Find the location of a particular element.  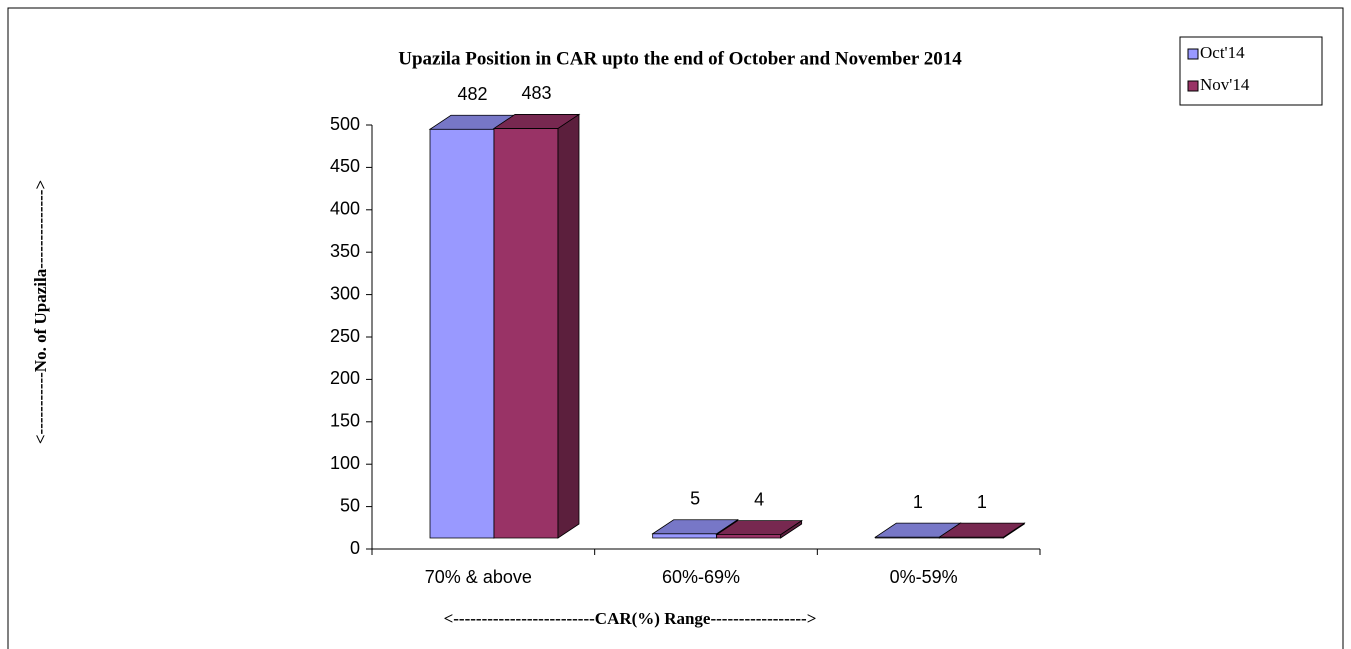

y-tick-label: 400 is located at coordinates (345, 209).